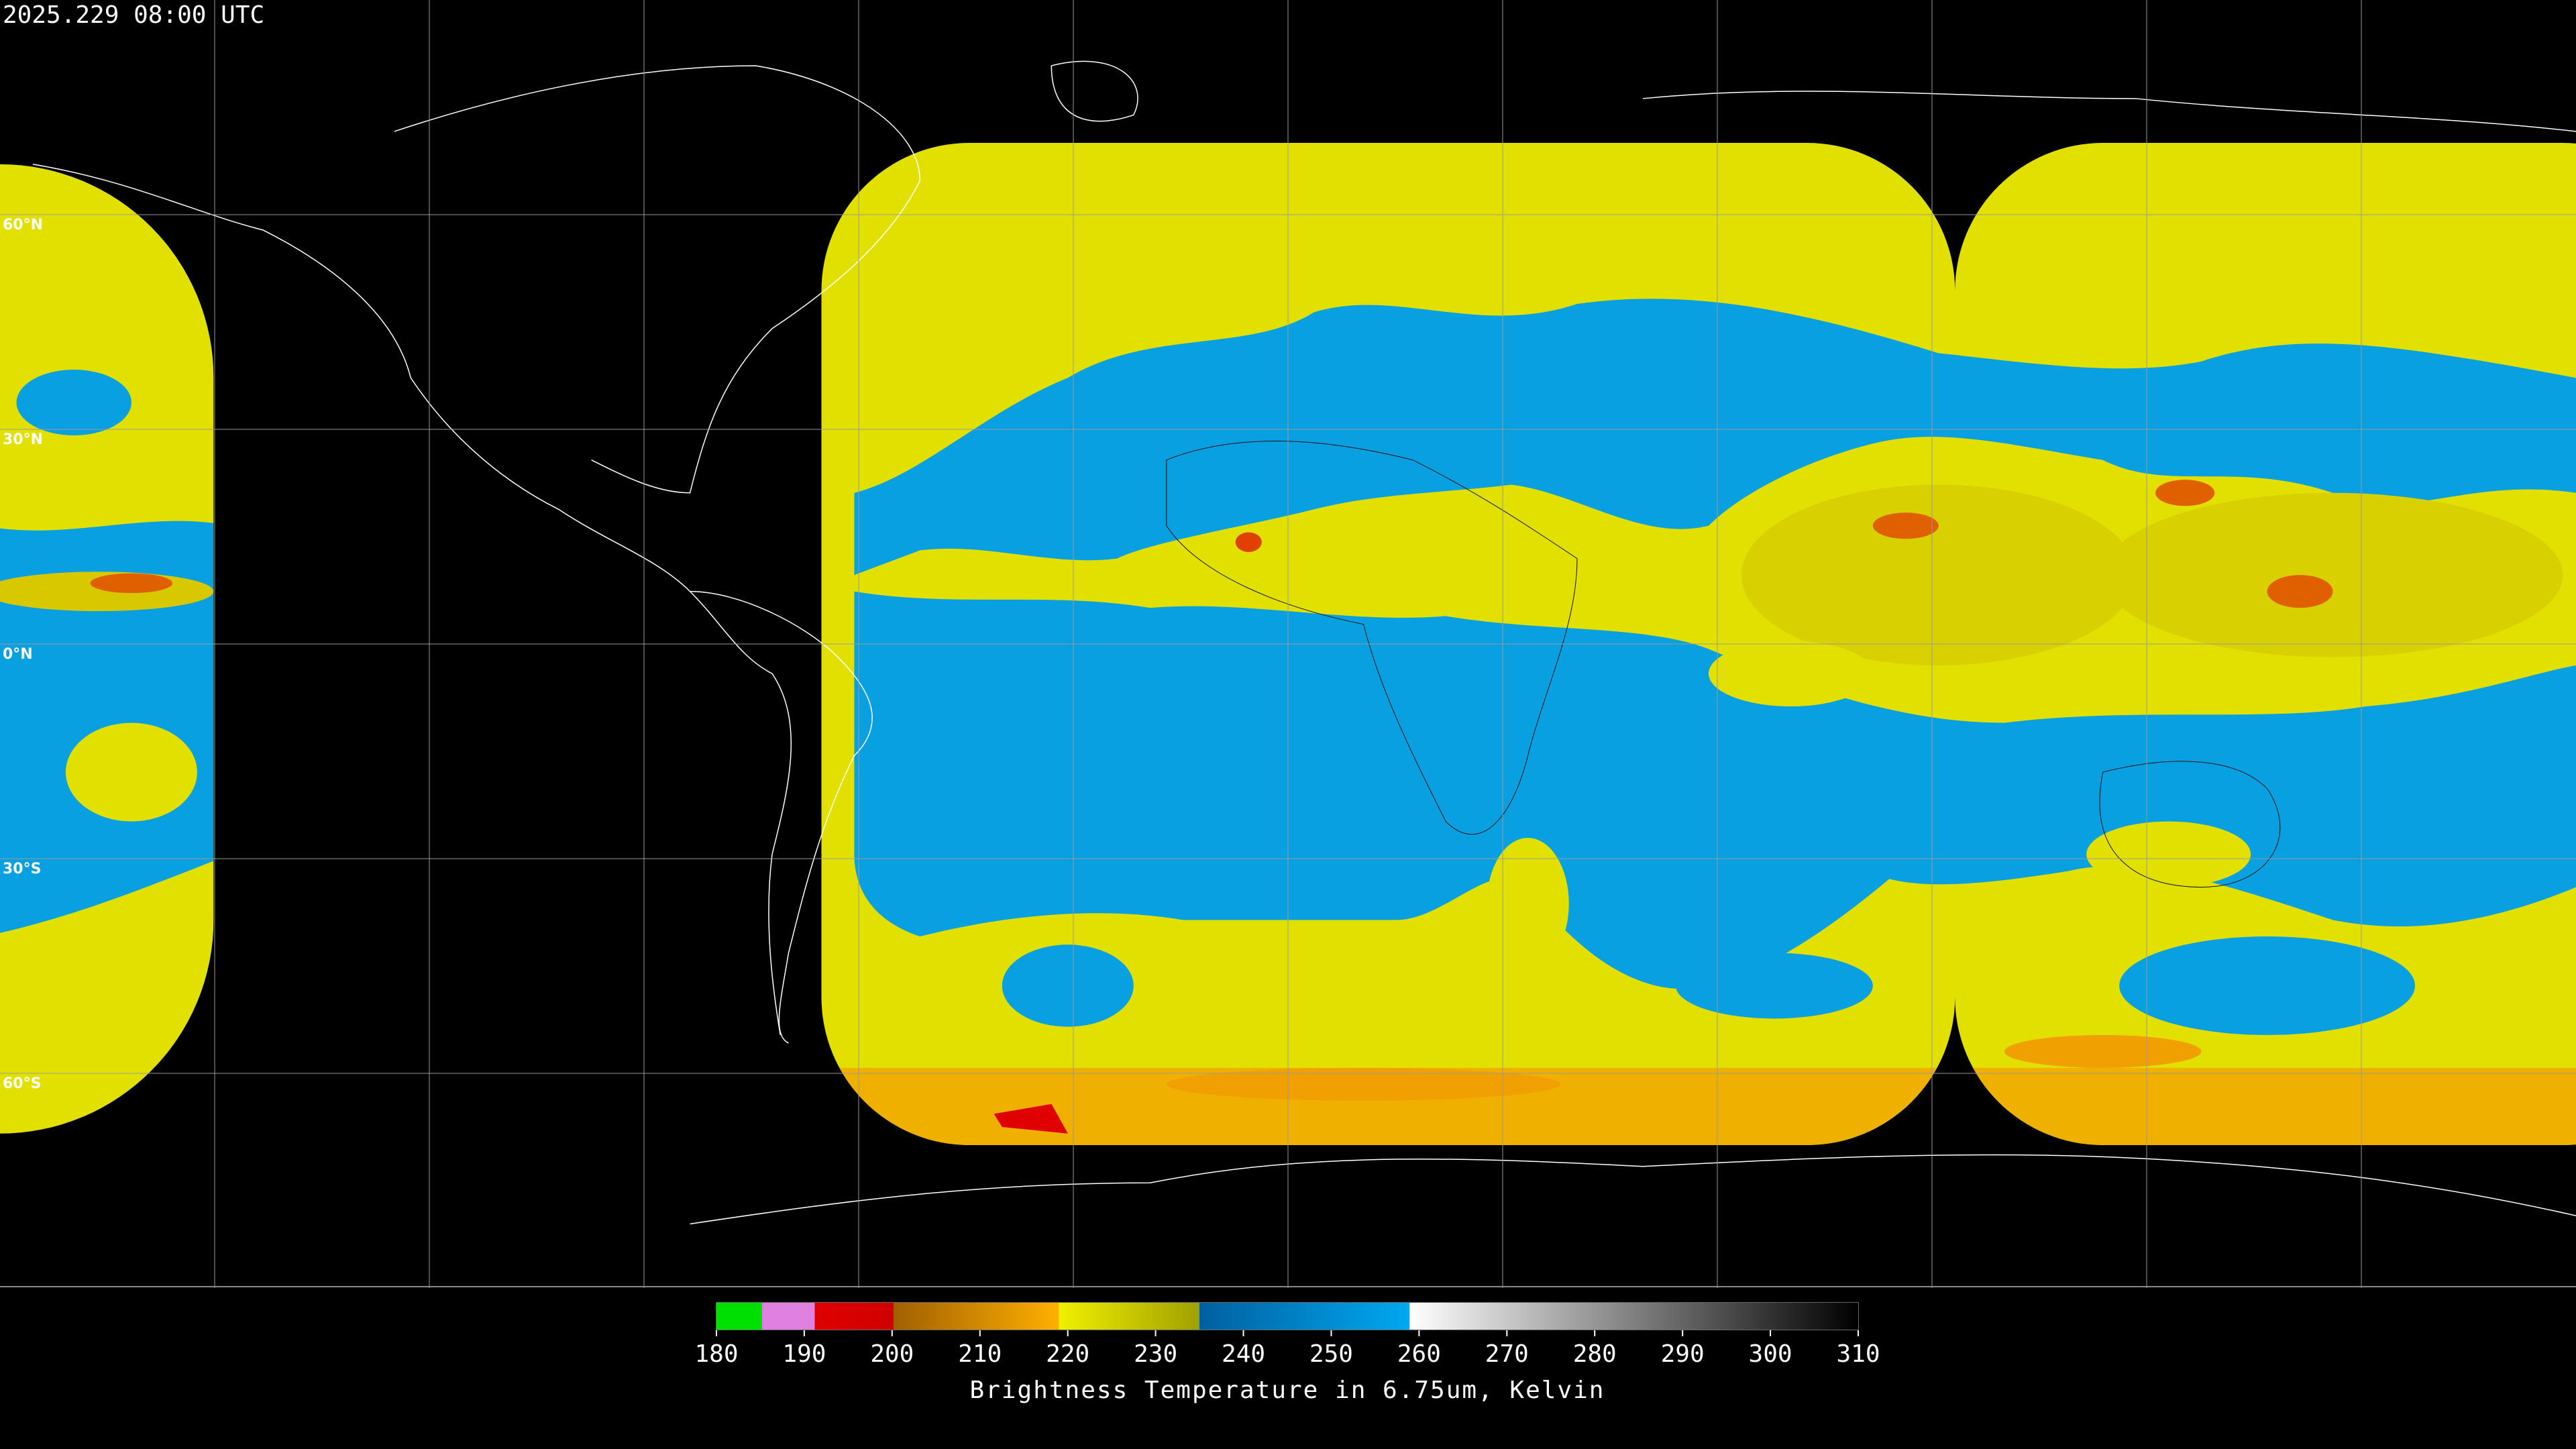 Image resolution: width=2576 pixels, height=1449 pixels. I want to click on latitude-label: 0°N, so click(18, 654).